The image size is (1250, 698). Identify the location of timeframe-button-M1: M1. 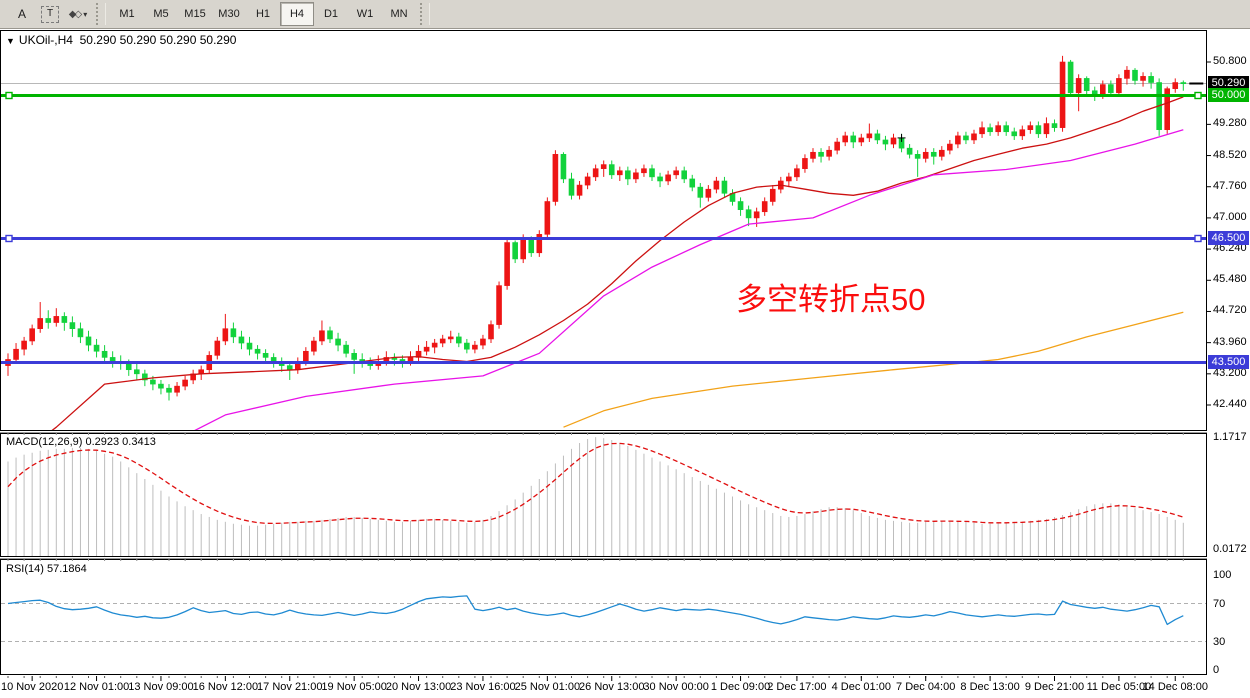
(127, 14).